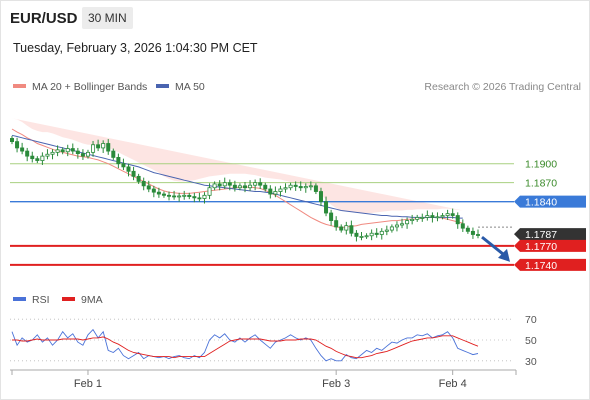 This screenshot has height=400, width=590. I want to click on ma20-legend-swatch, so click(19, 86).